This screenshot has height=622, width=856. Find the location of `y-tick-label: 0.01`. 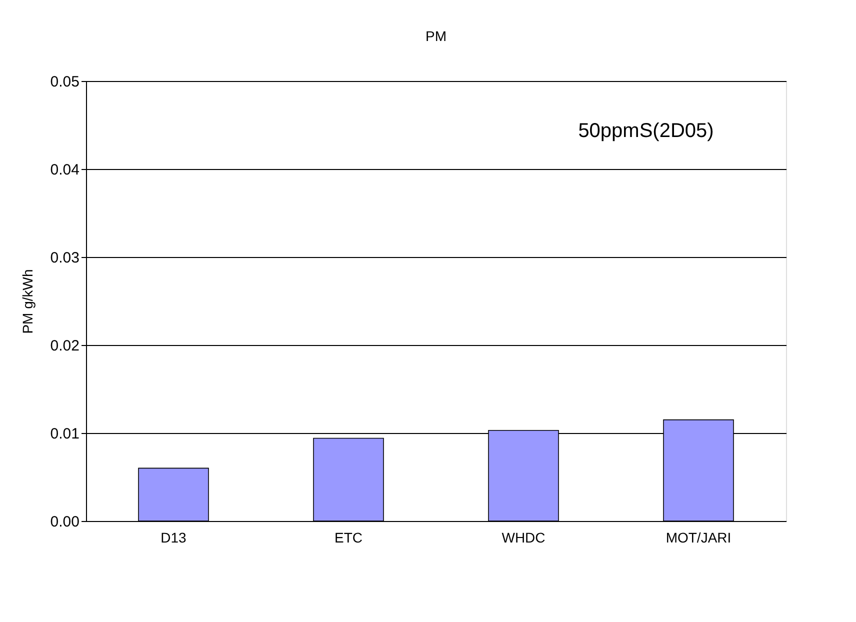

y-tick-label: 0.01 is located at coordinates (65, 434).